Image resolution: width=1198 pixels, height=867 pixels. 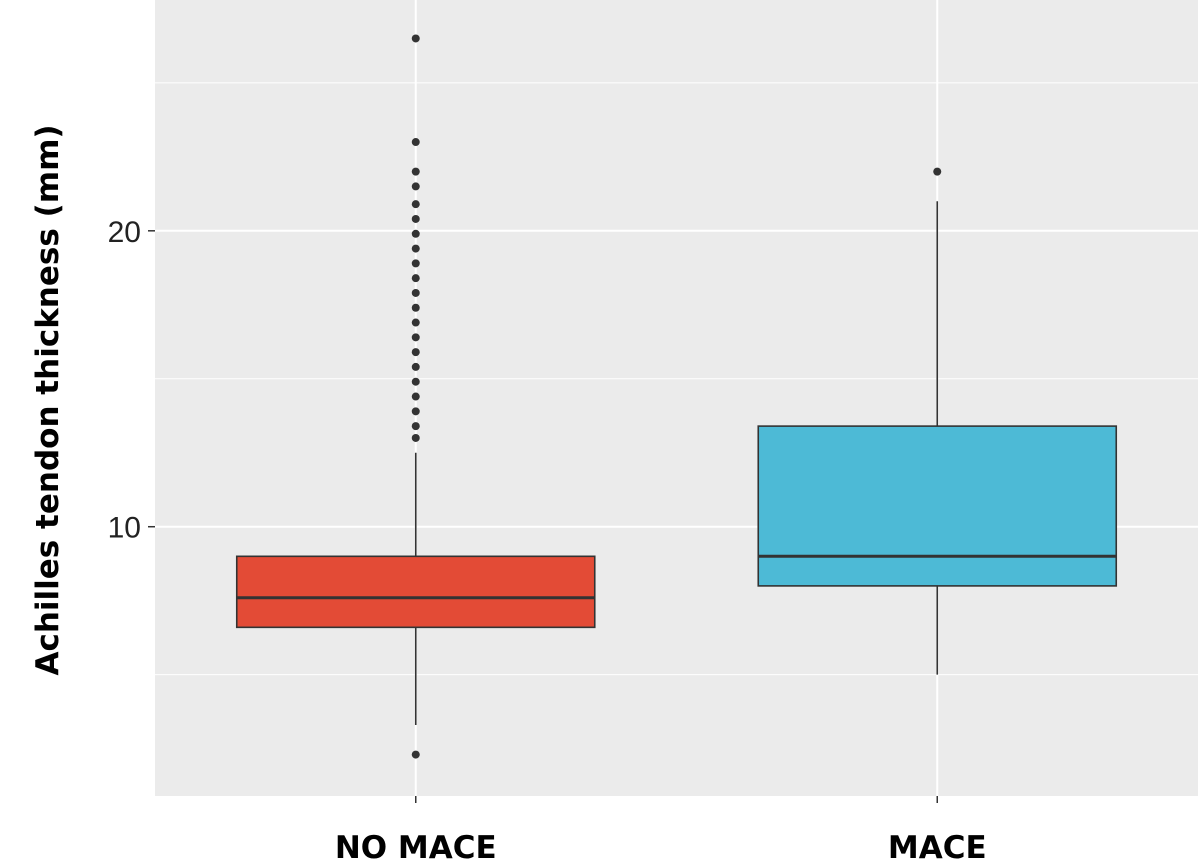 What do you see at coordinates (124, 232) in the screenshot?
I see `y-tick-label: 20` at bounding box center [124, 232].